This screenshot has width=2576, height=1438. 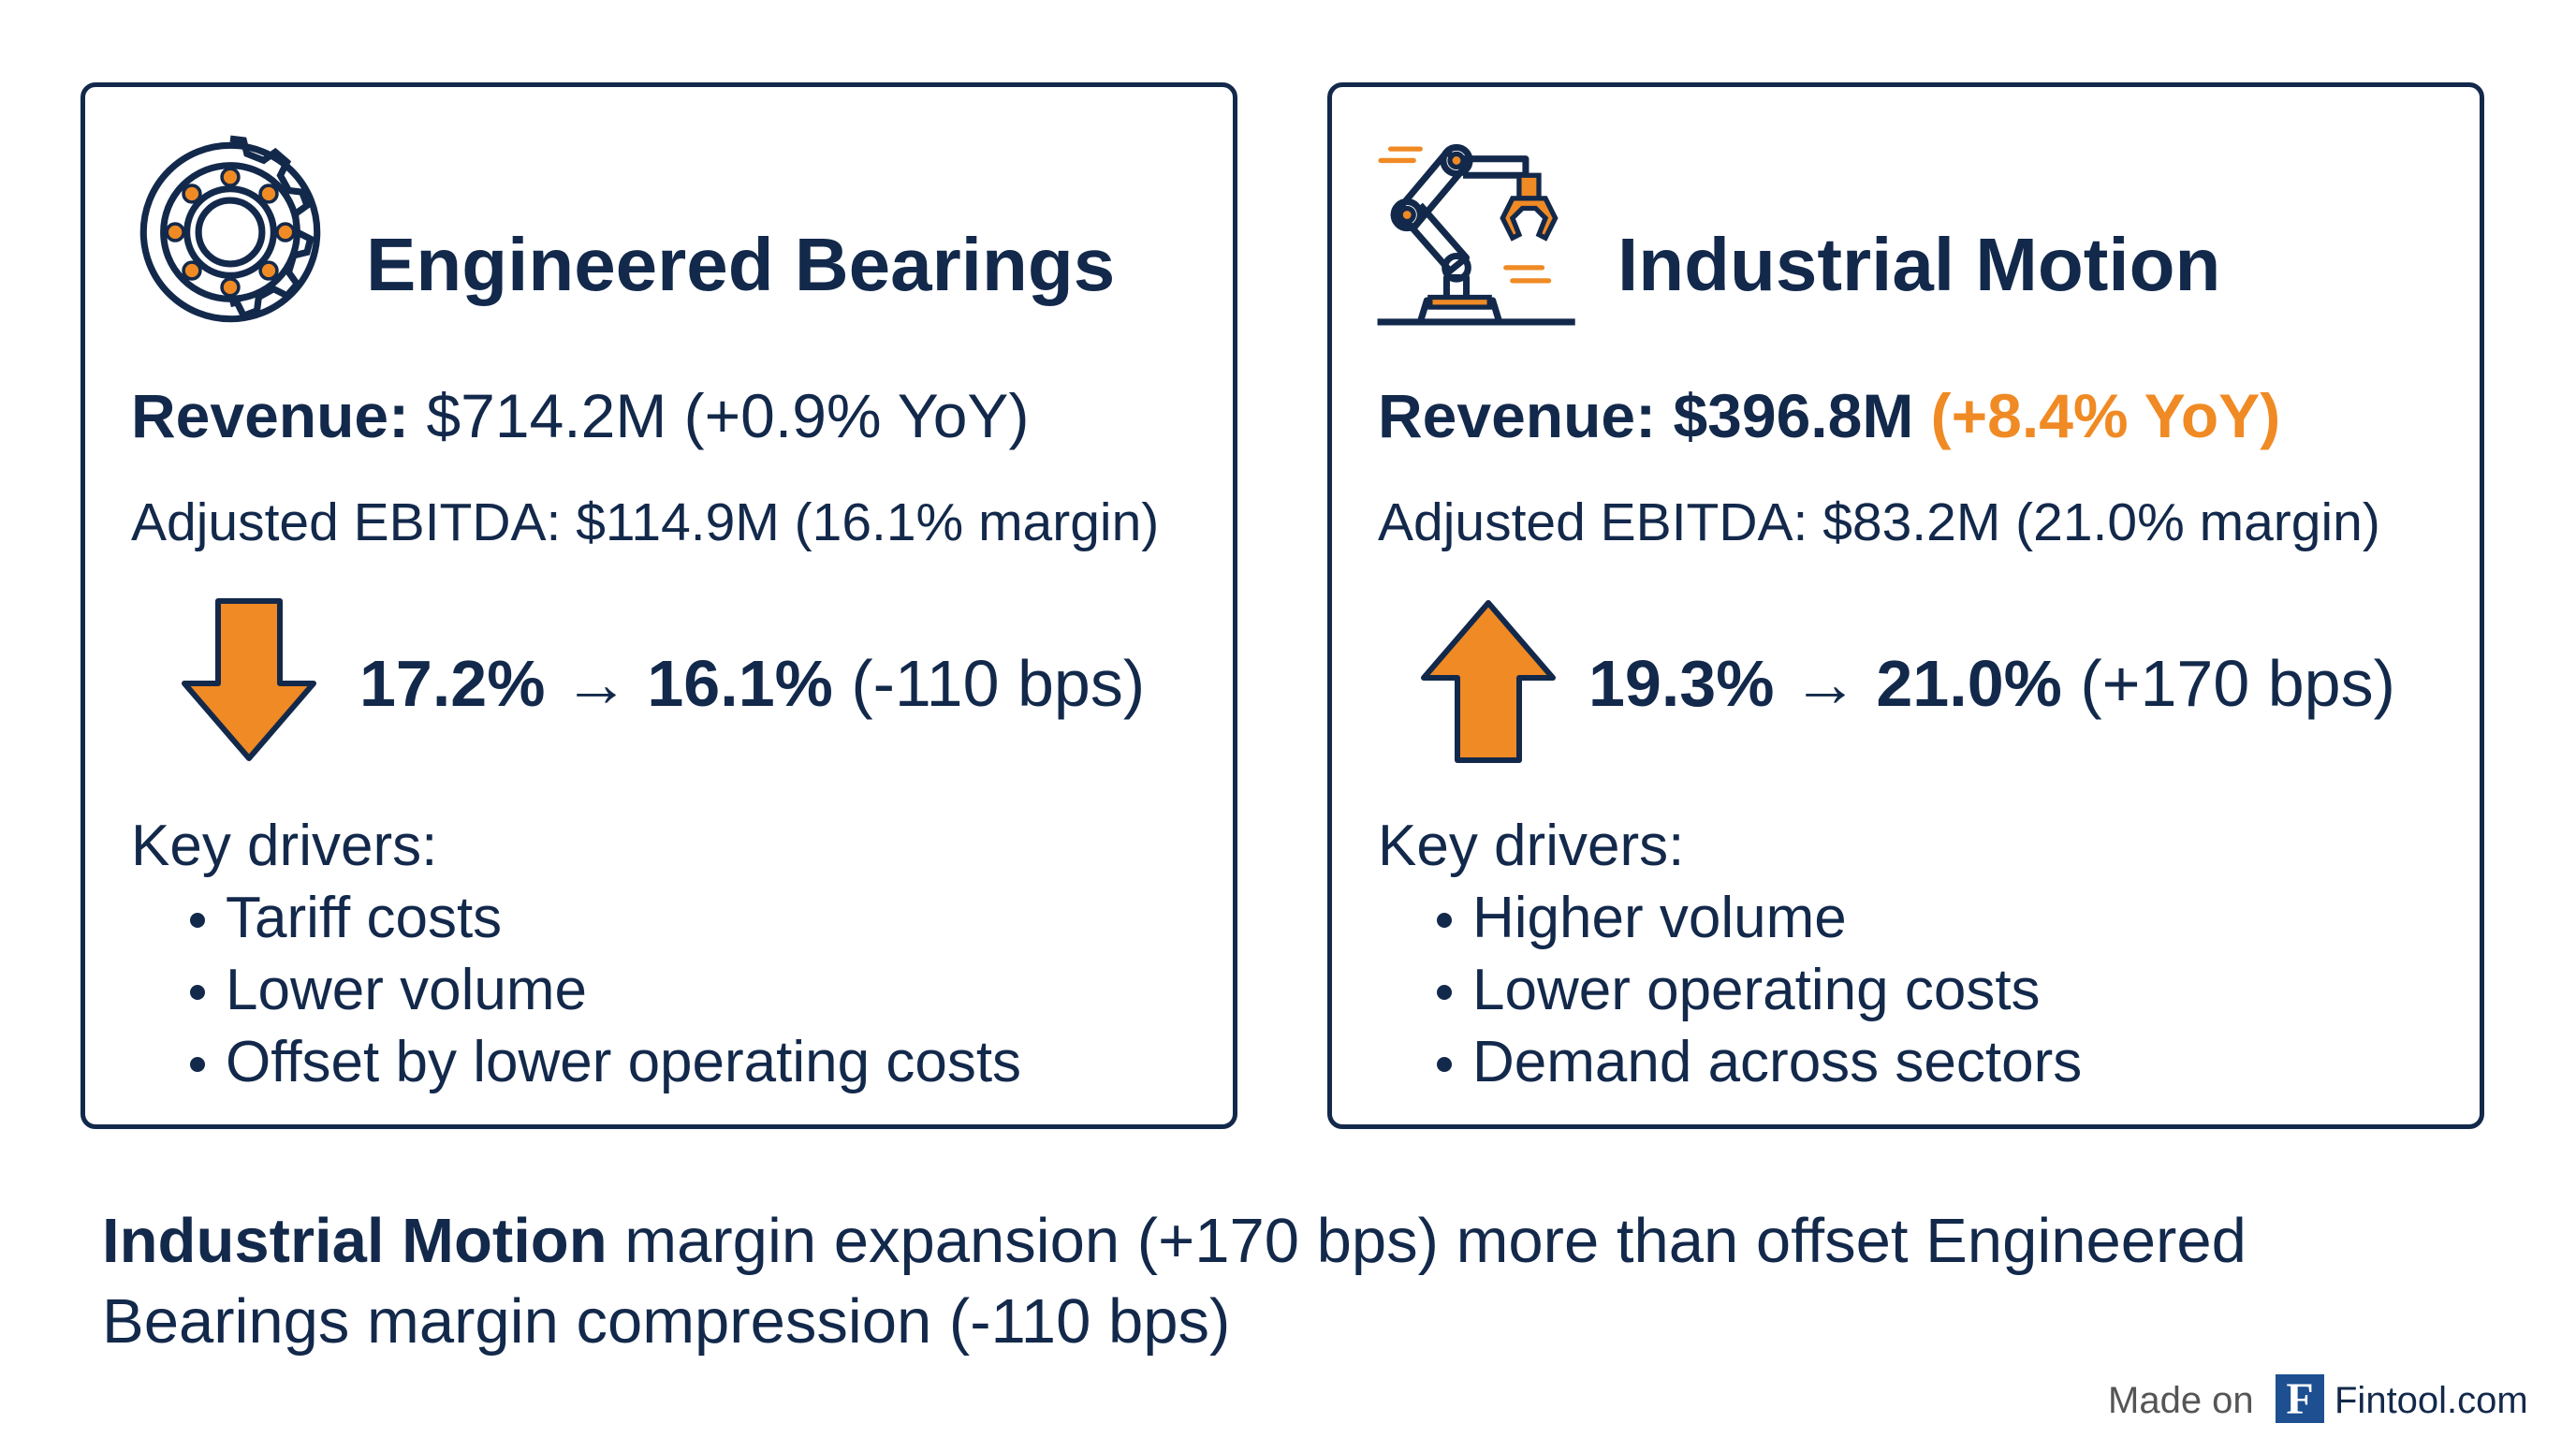 What do you see at coordinates (1825, 683) in the screenshot?
I see `margin-range: 19.3% → 21.0%` at bounding box center [1825, 683].